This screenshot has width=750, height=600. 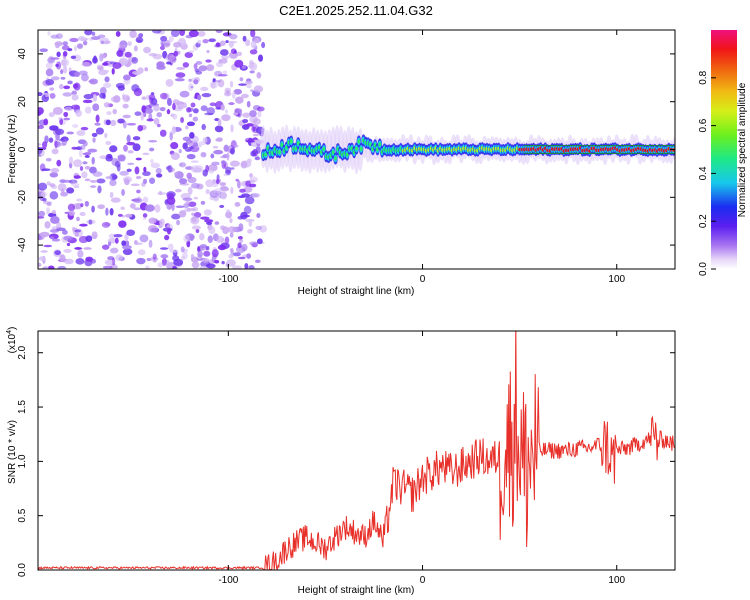 I want to click on spectrogram-ytick-label: 20, so click(x=22, y=102).